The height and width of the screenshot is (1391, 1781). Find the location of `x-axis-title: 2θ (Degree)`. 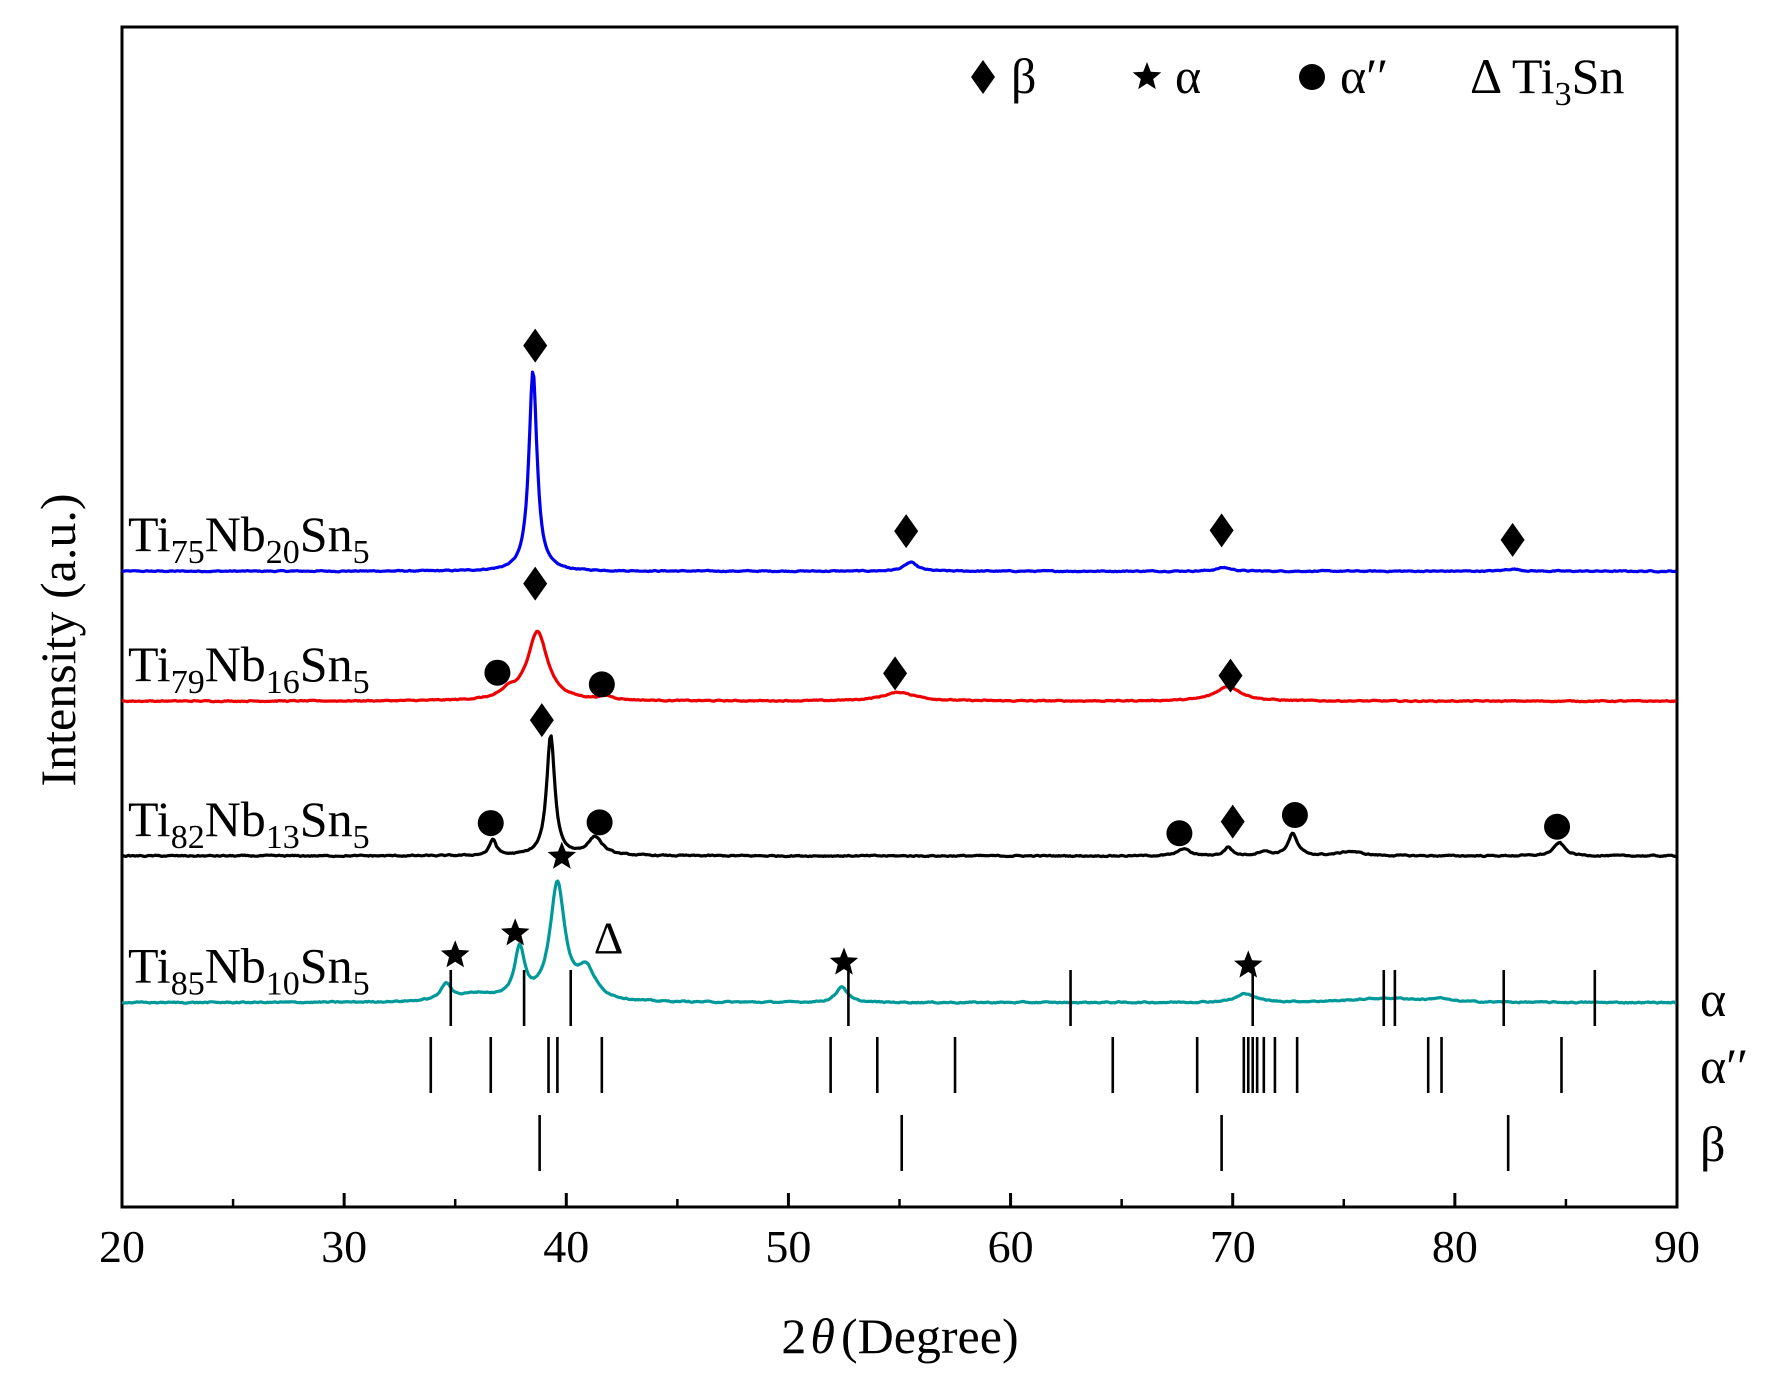

x-axis-title: 2θ (Degree) is located at coordinates (899, 1336).